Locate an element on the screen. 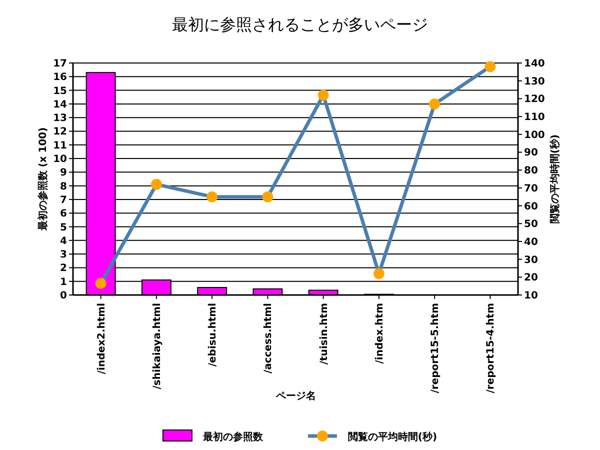 The image size is (600, 450). y-tick-label: 14 is located at coordinates (60, 104).